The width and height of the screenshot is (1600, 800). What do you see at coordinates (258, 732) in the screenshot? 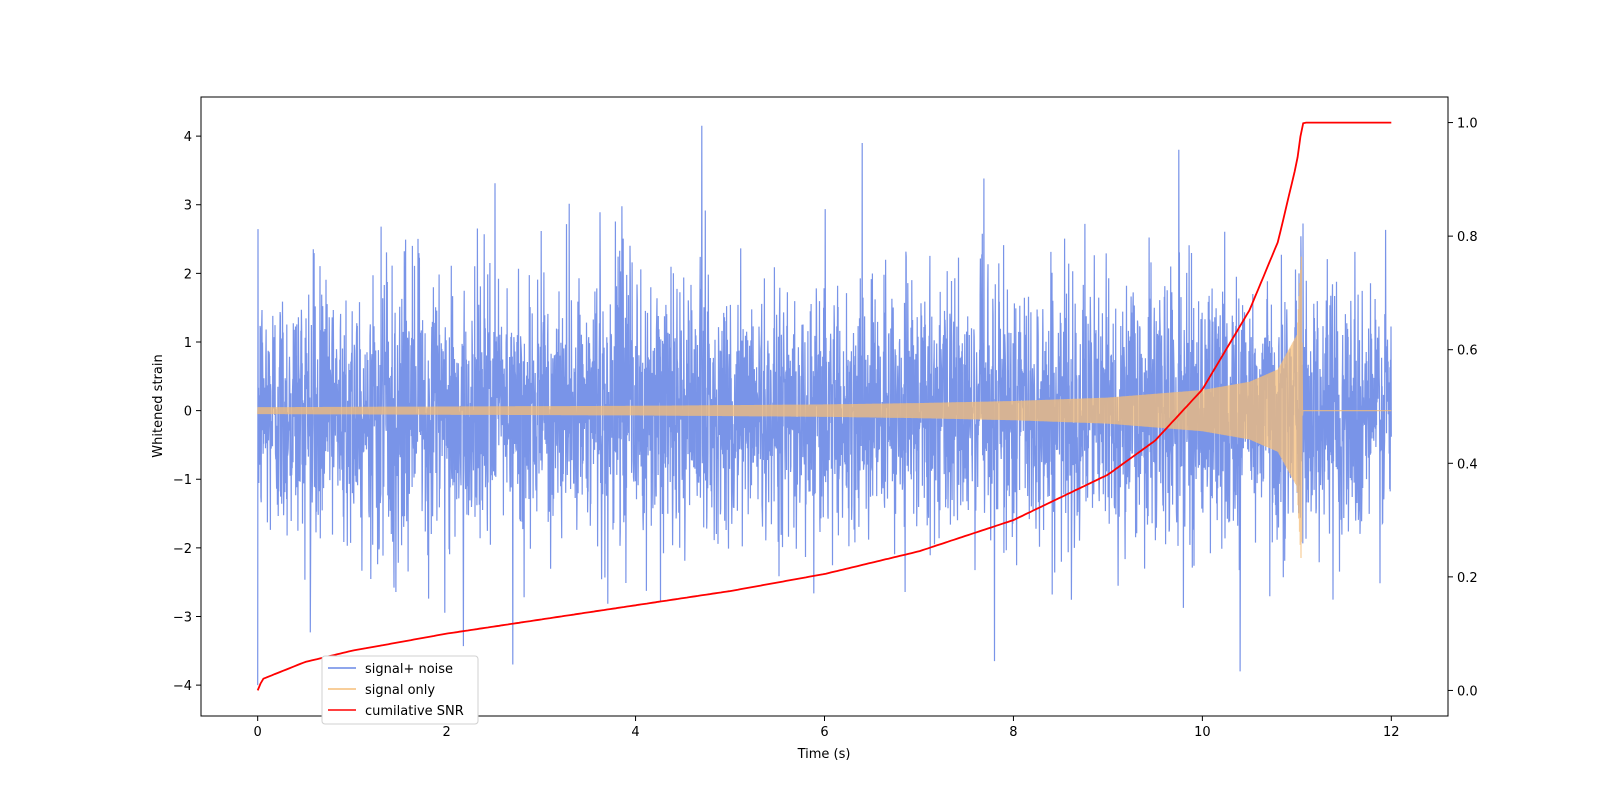
I see `x-tick-label: 0` at bounding box center [258, 732].